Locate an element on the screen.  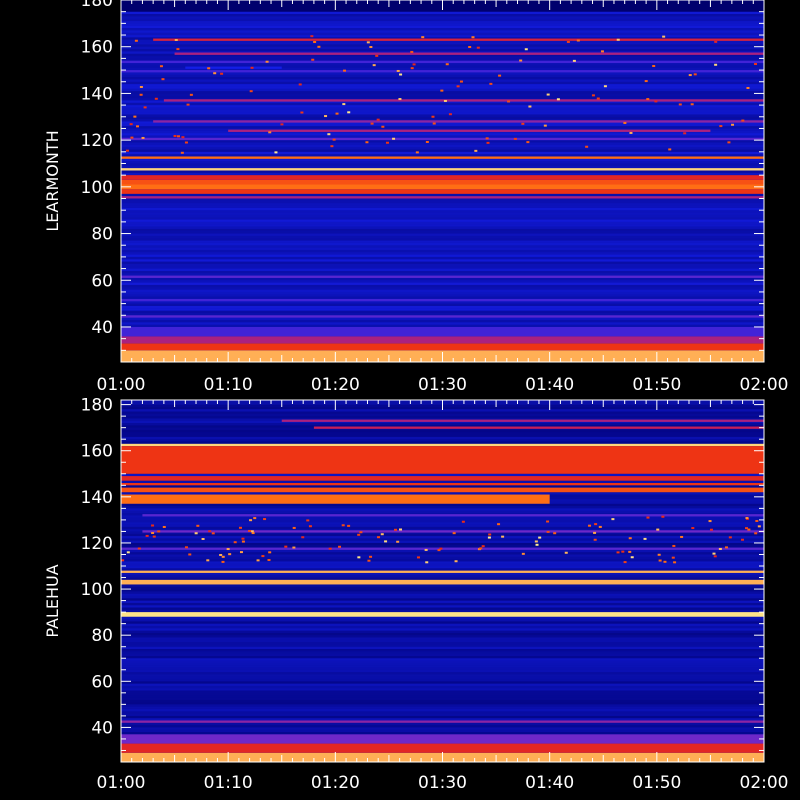
x-tick-label: 01:40 is located at coordinates (549, 385).